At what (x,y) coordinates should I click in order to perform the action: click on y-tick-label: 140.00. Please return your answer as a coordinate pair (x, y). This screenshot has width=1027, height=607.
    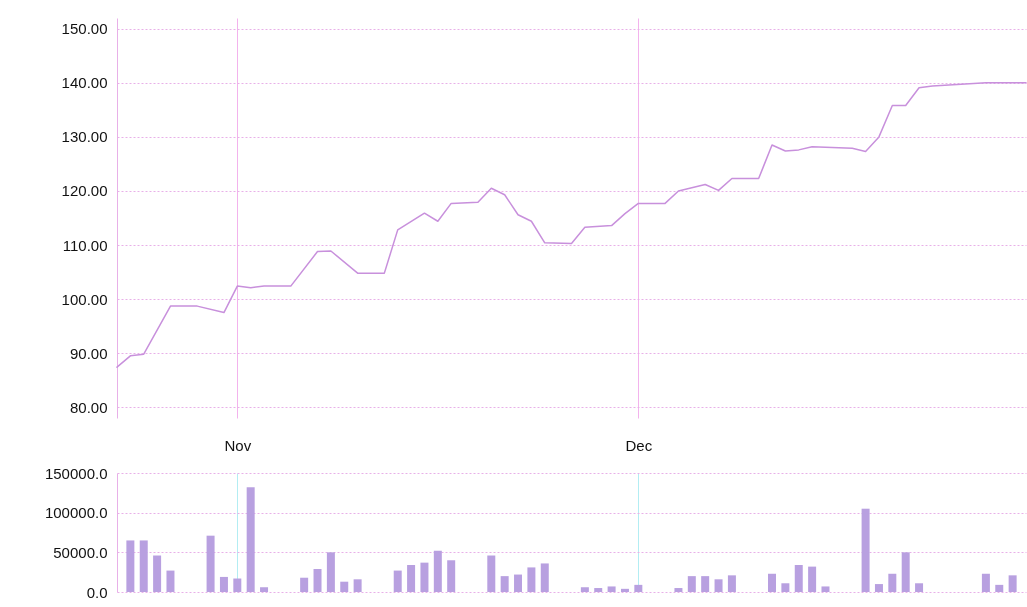
    Looking at the image, I should click on (84, 83).